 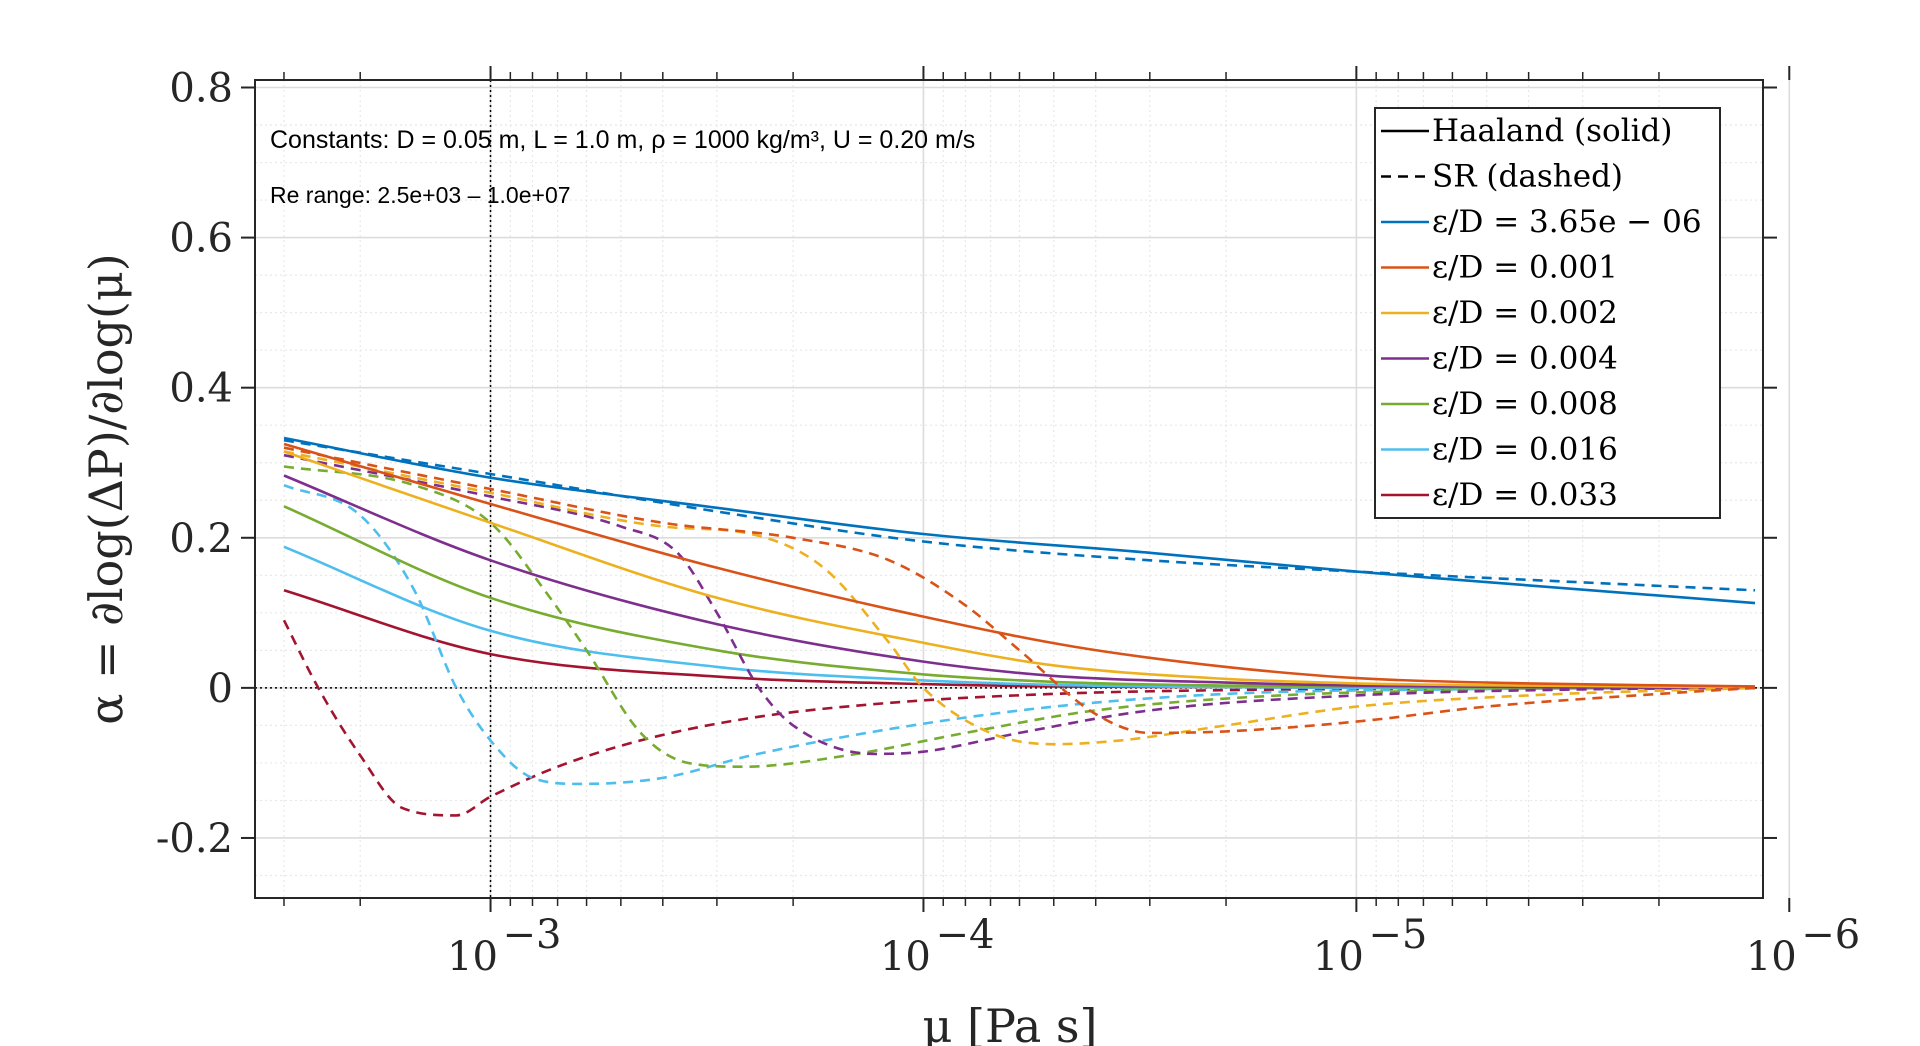 I want to click on series-sr-dashed--d-3.65e-06, so click(x=1019, y=515).